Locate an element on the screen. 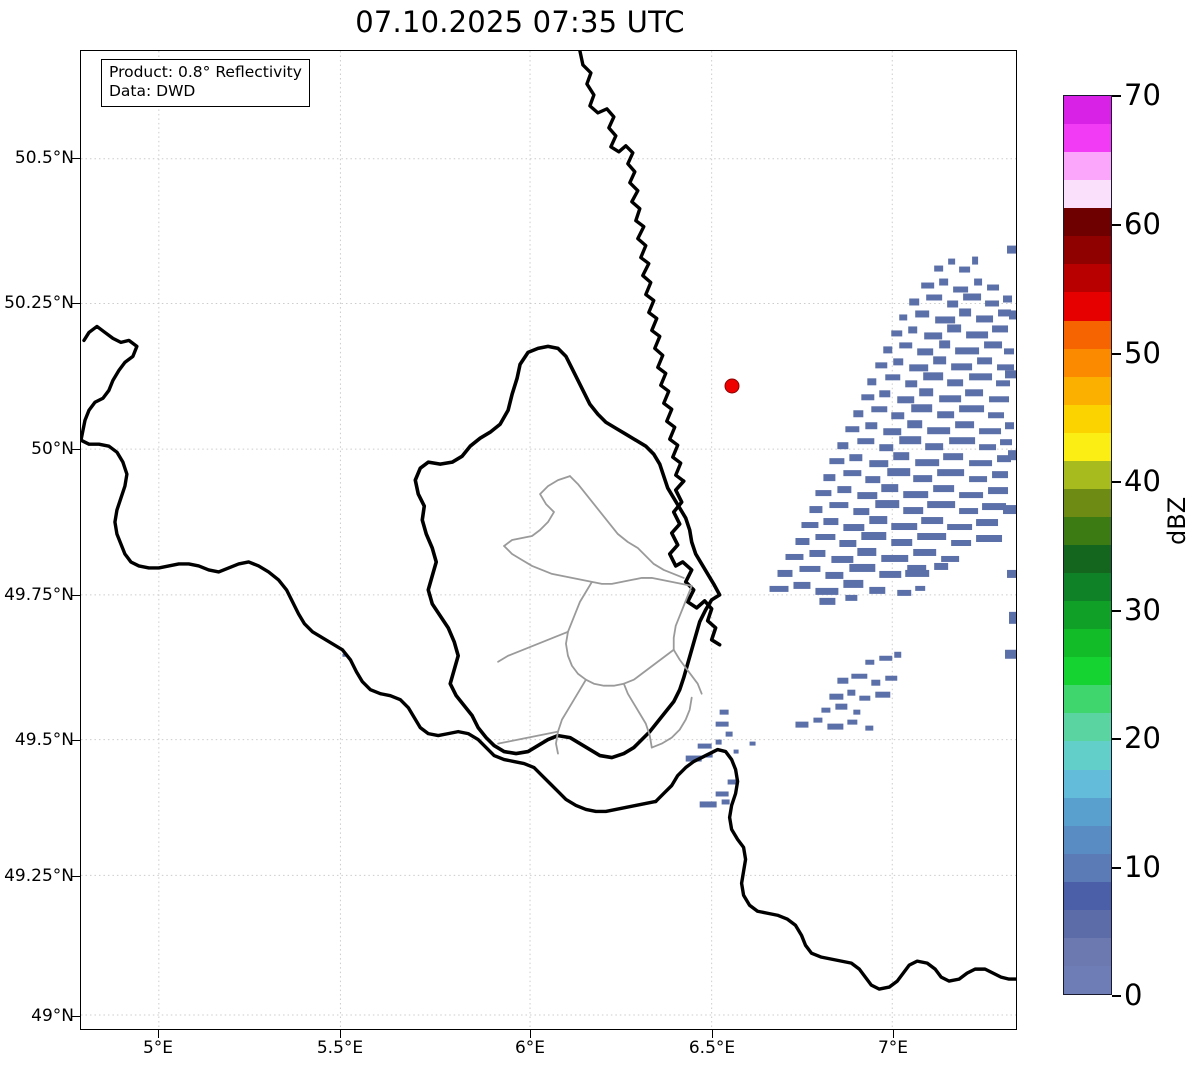  info-box: Product: 0.8° Reflectivity Data: DWD is located at coordinates (205, 83).